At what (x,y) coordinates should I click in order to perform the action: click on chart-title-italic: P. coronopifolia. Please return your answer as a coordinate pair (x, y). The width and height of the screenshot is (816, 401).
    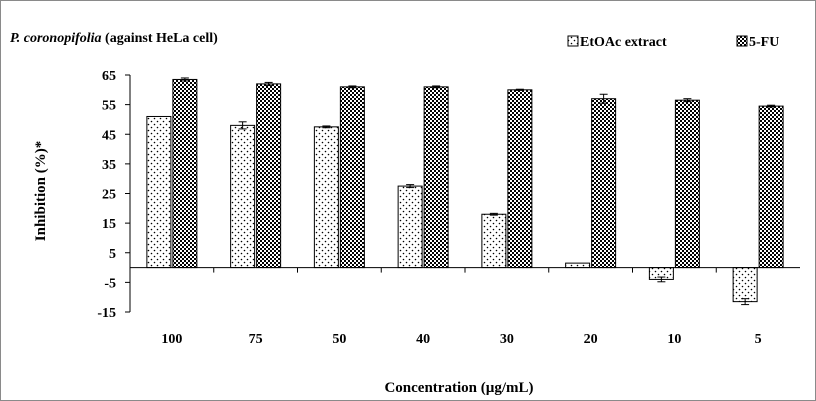
    Looking at the image, I should click on (56, 38).